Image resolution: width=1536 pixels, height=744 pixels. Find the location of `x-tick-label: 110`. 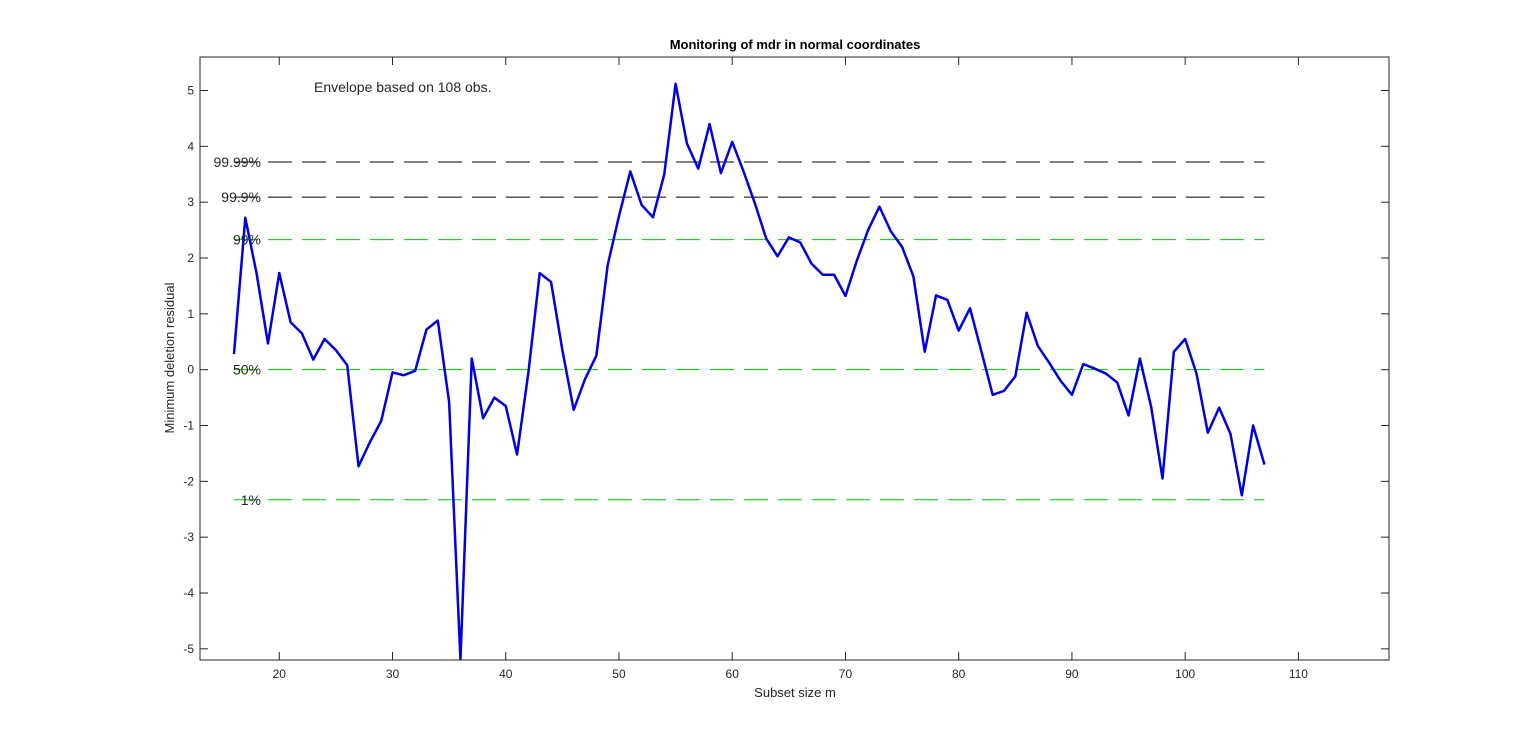

x-tick-label: 110 is located at coordinates (1298, 674).